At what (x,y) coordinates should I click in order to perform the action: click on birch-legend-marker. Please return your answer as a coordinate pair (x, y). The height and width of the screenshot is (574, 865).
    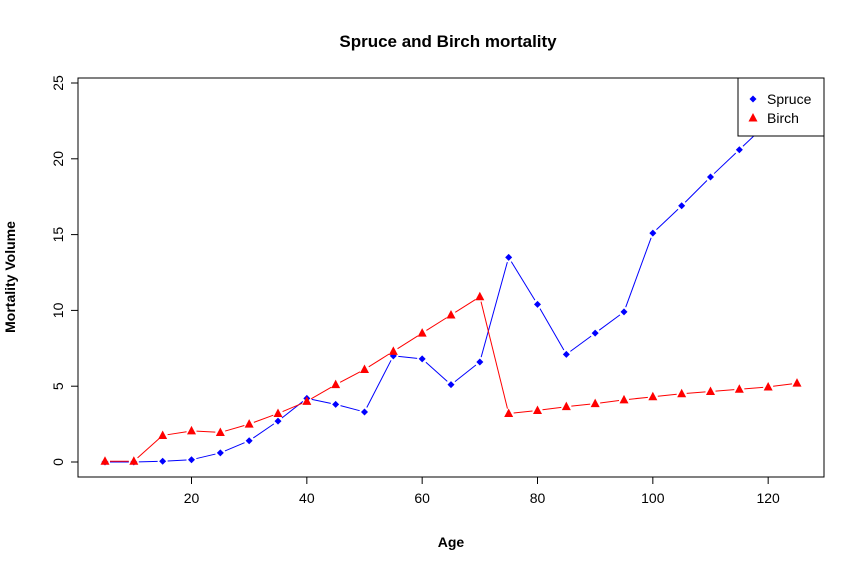
    Looking at the image, I should click on (753, 117).